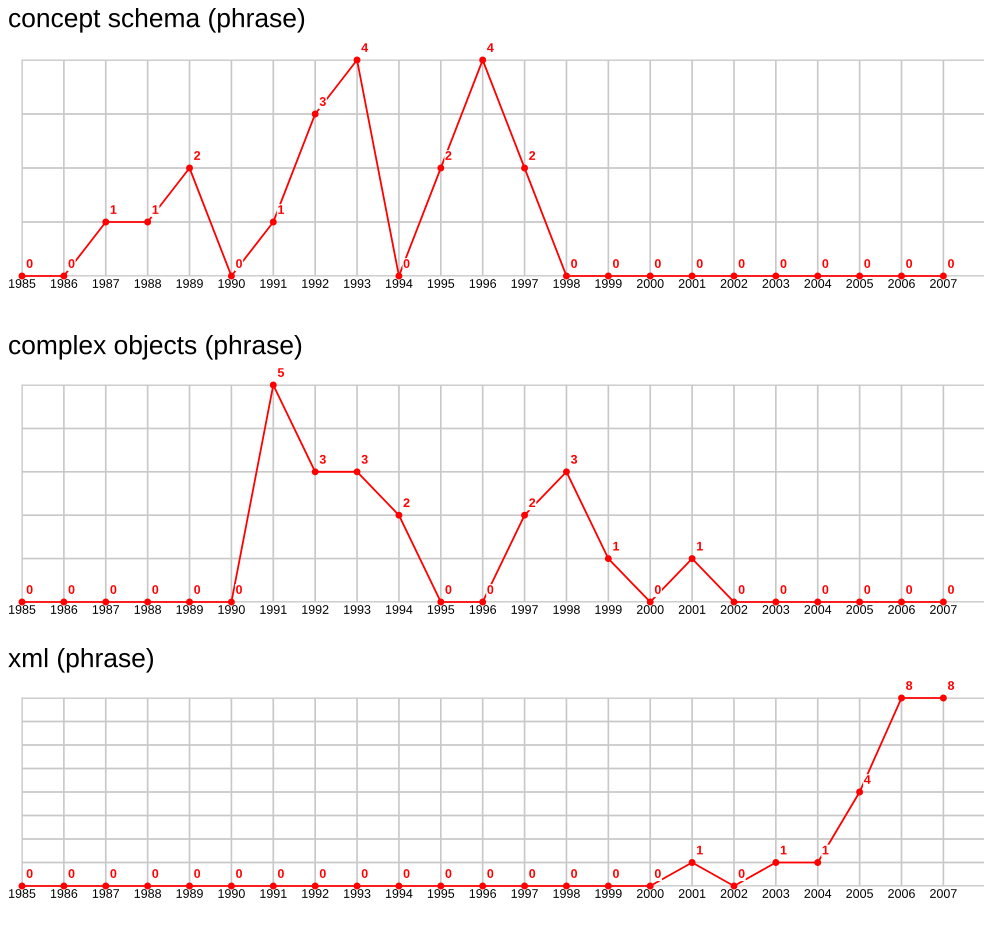  I want to click on data-label: 3, so click(323, 101).